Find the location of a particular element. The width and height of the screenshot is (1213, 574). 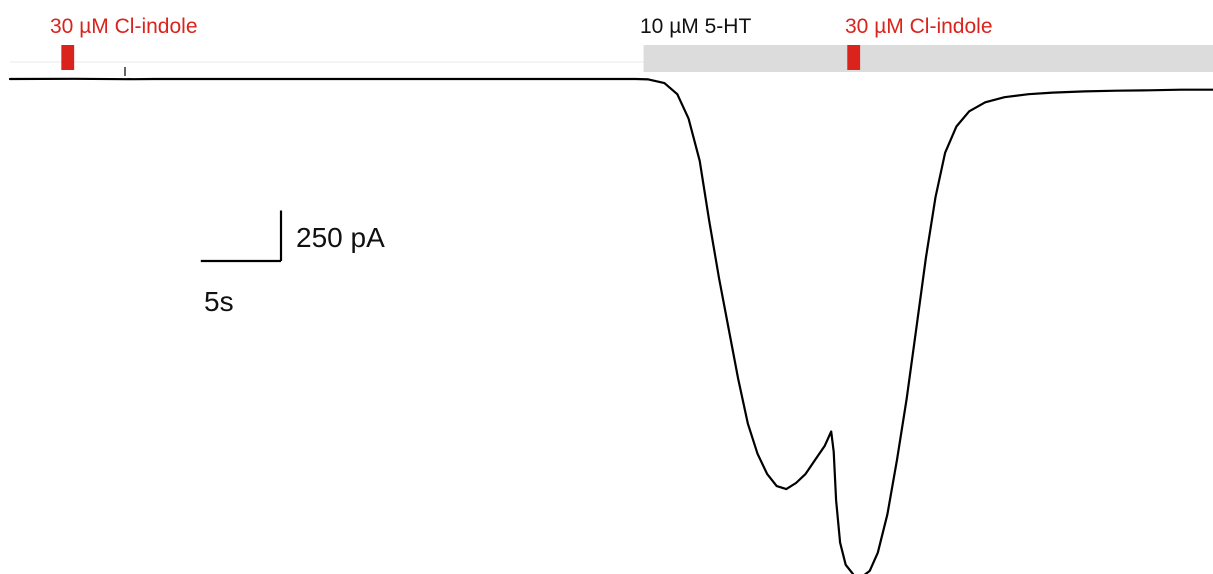

cl-indole-label-2: 30 µM Cl-indole is located at coordinates (919, 26).